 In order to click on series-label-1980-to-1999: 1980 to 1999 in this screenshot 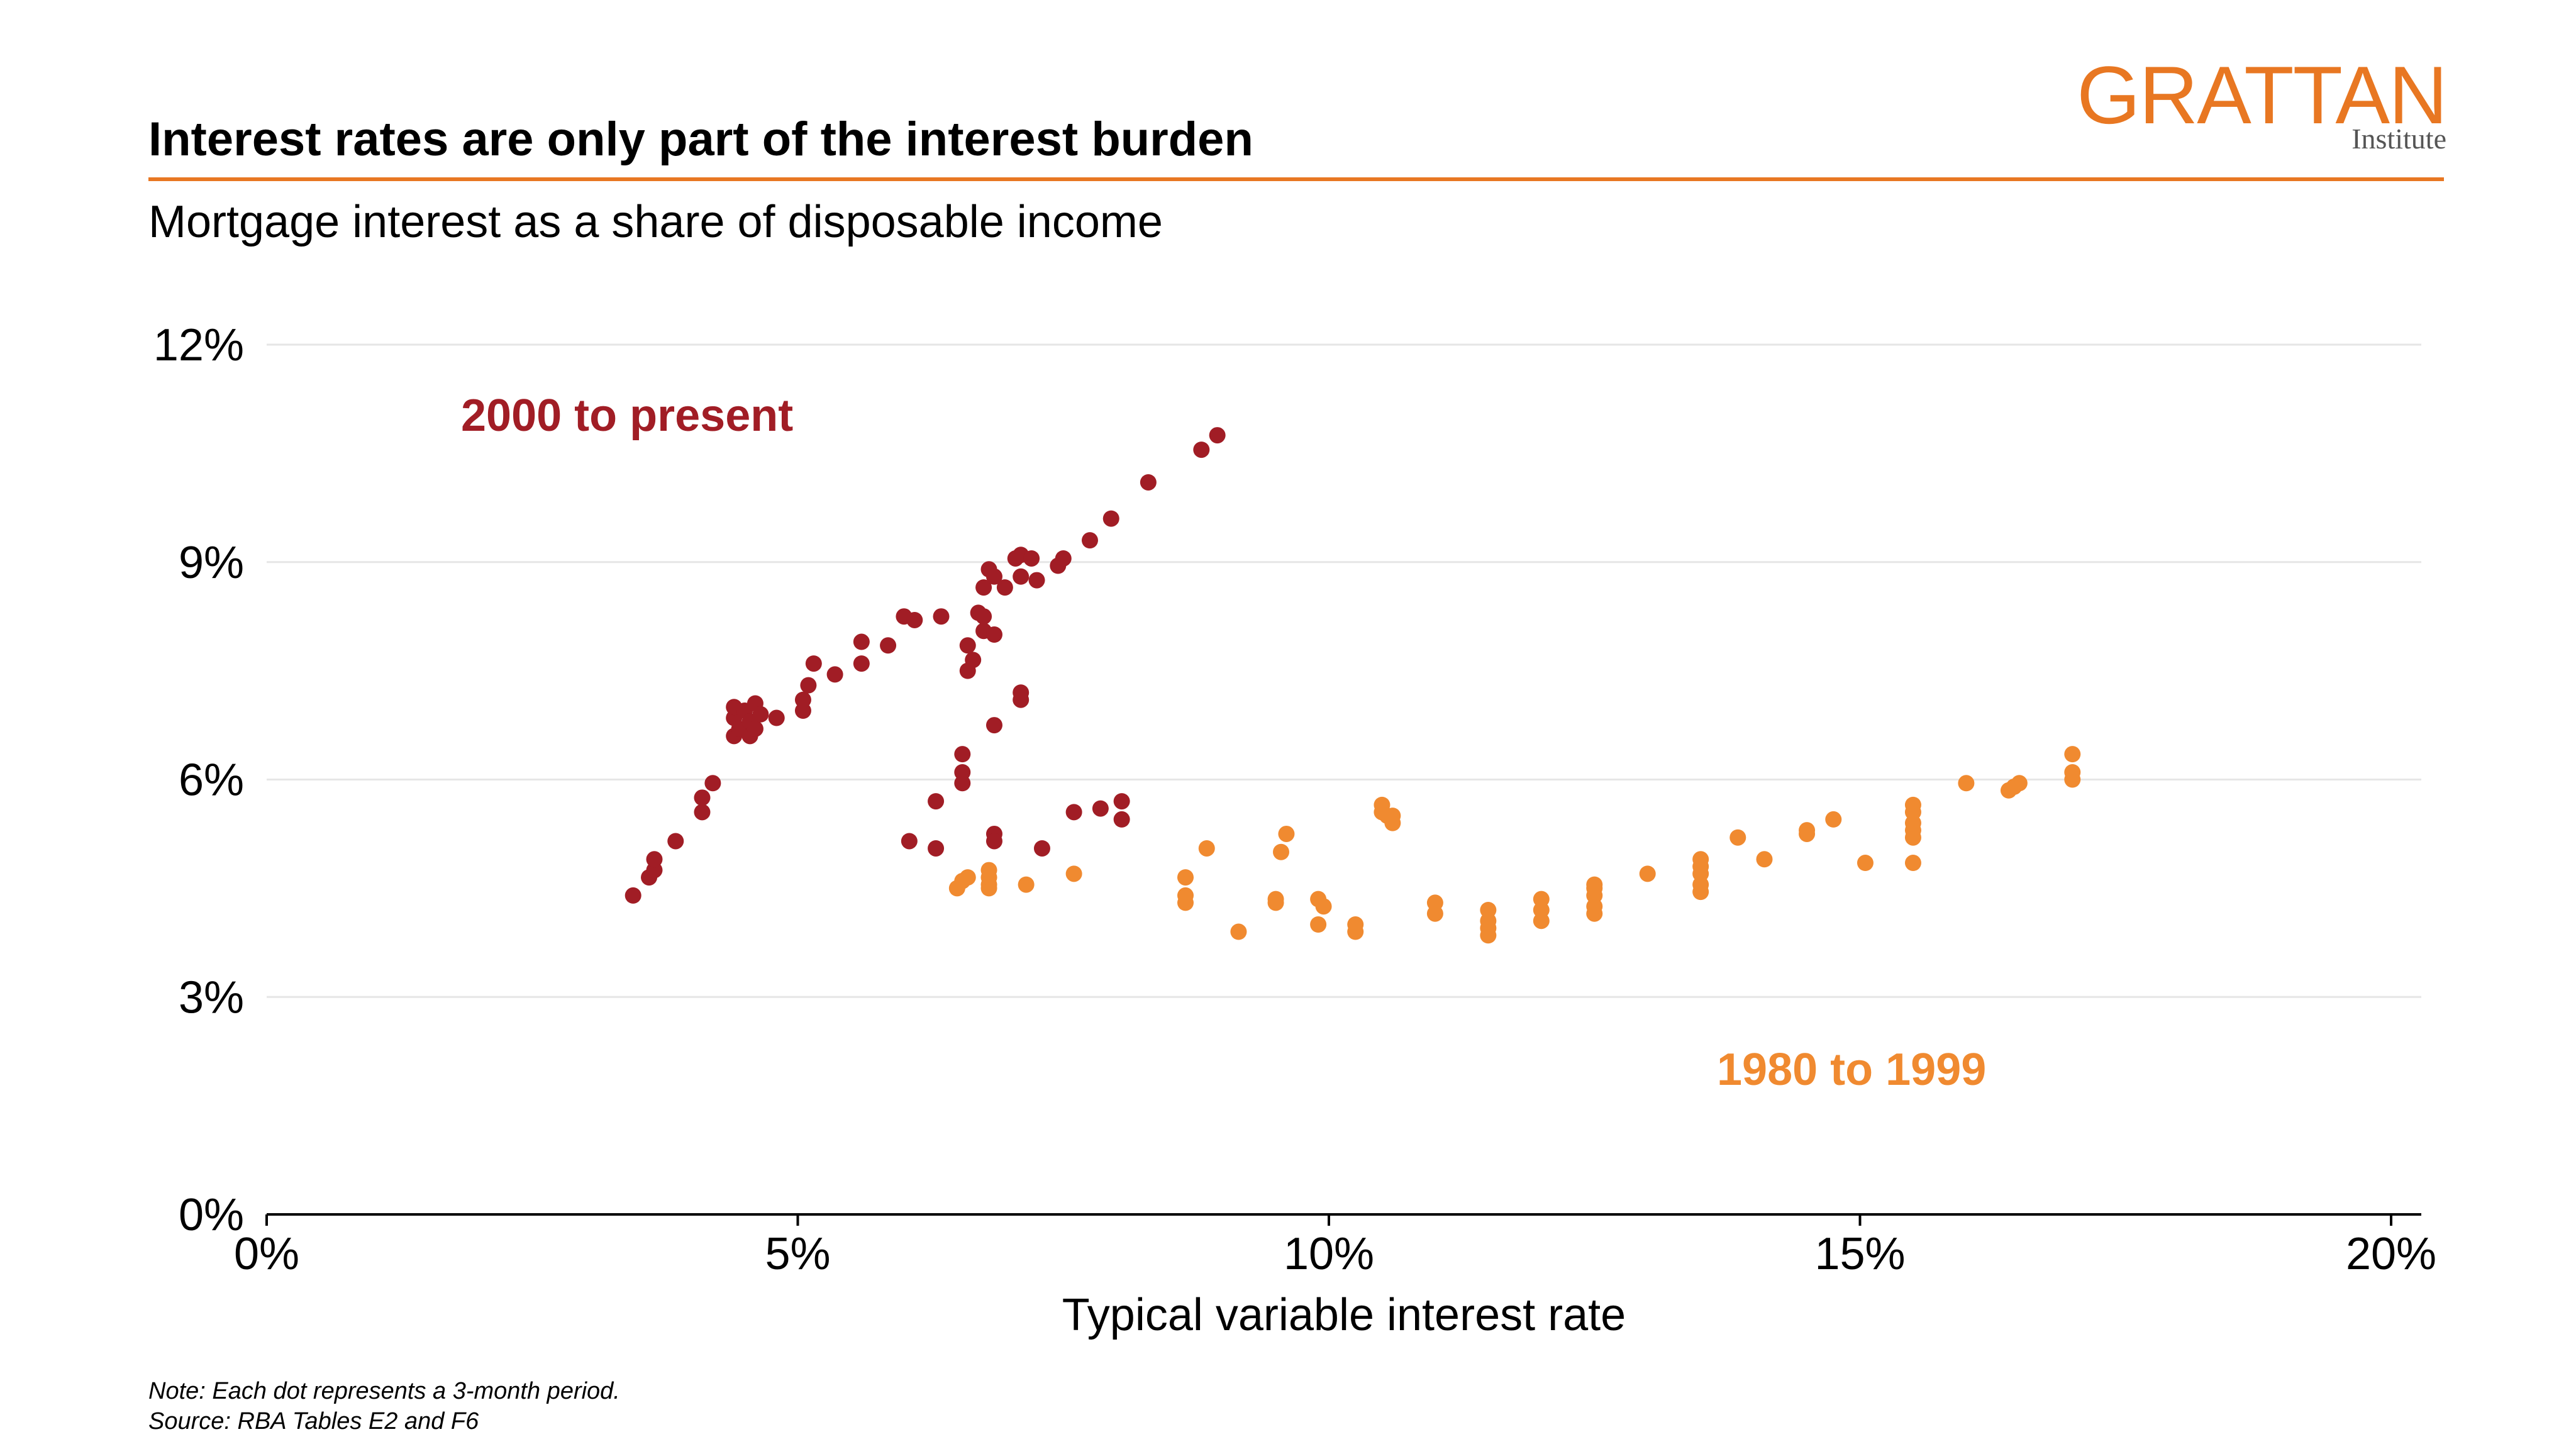, I will do `click(1851, 1070)`.